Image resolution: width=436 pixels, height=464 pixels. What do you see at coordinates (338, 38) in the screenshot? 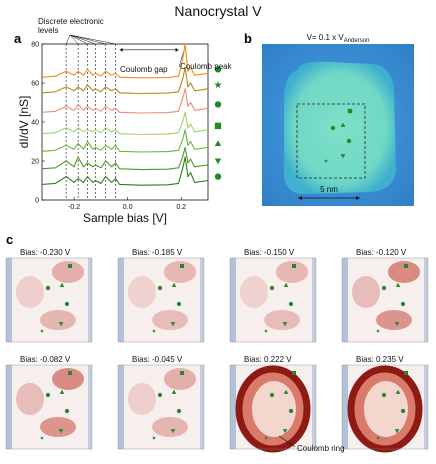
I see `stm-voltage-label: V= 0.1 x VAnderson` at bounding box center [338, 38].